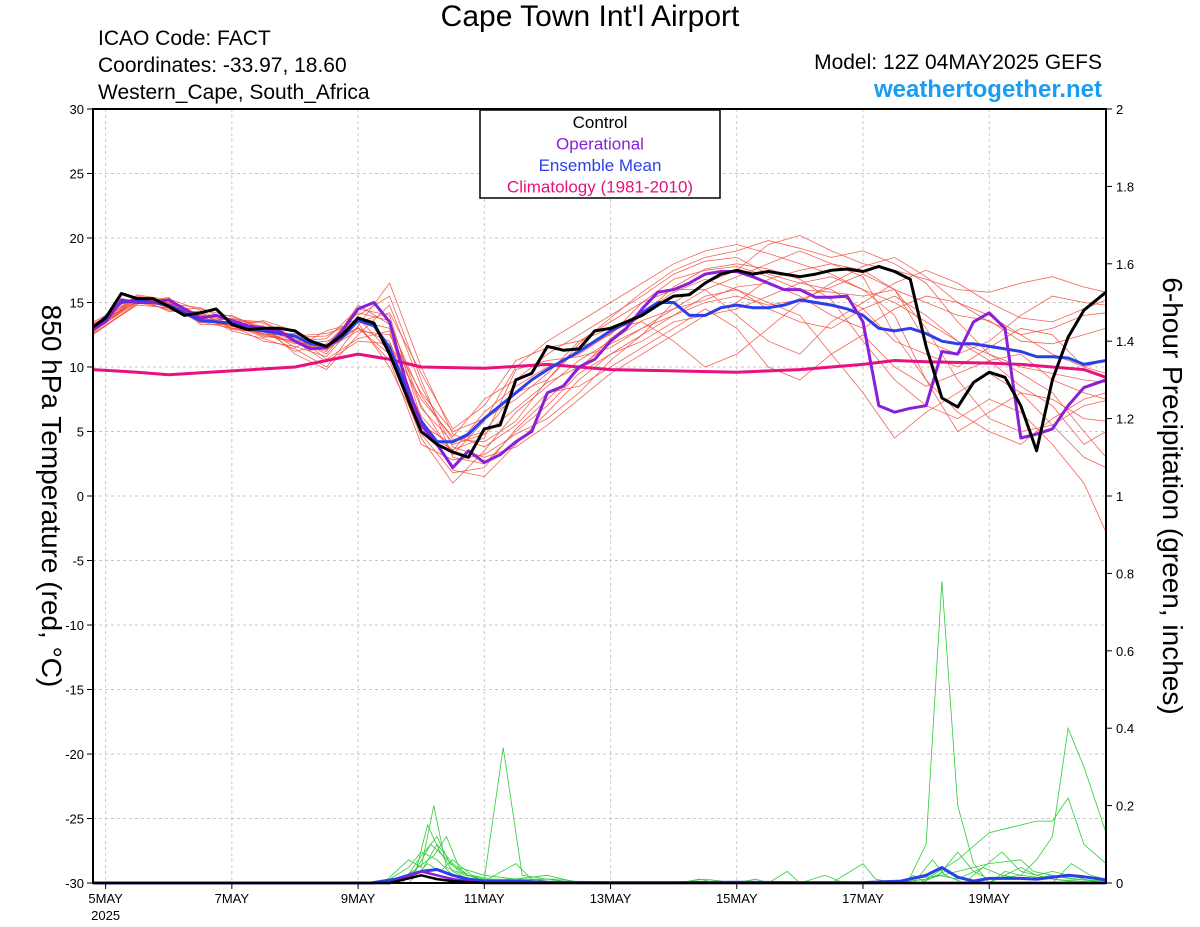 This screenshot has width=1200, height=927. What do you see at coordinates (78, 561) in the screenshot?
I see `y-left-tick-label: -5` at bounding box center [78, 561].